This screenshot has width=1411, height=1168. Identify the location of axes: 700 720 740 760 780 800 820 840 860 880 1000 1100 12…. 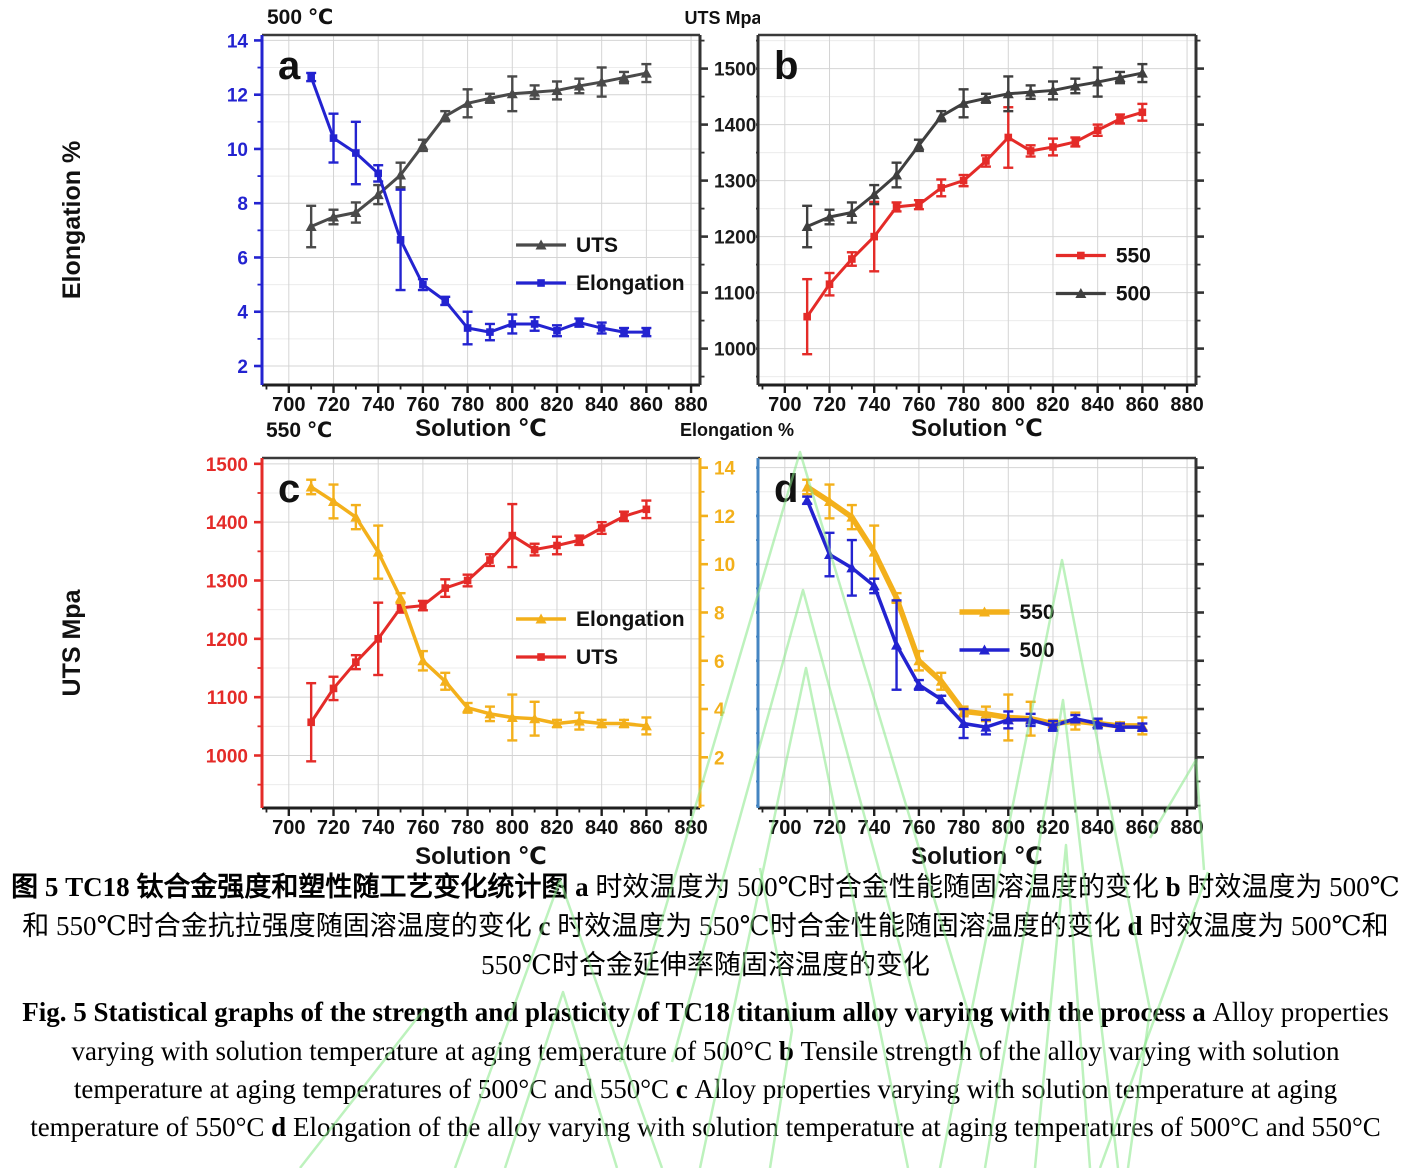
(471, 647).